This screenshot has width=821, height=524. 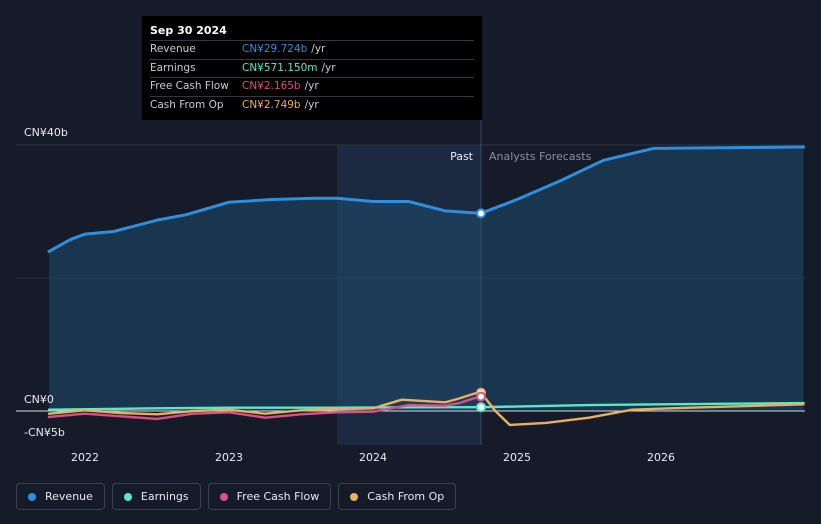 What do you see at coordinates (406, 496) in the screenshot?
I see `legend-label: Cash From Op` at bounding box center [406, 496].